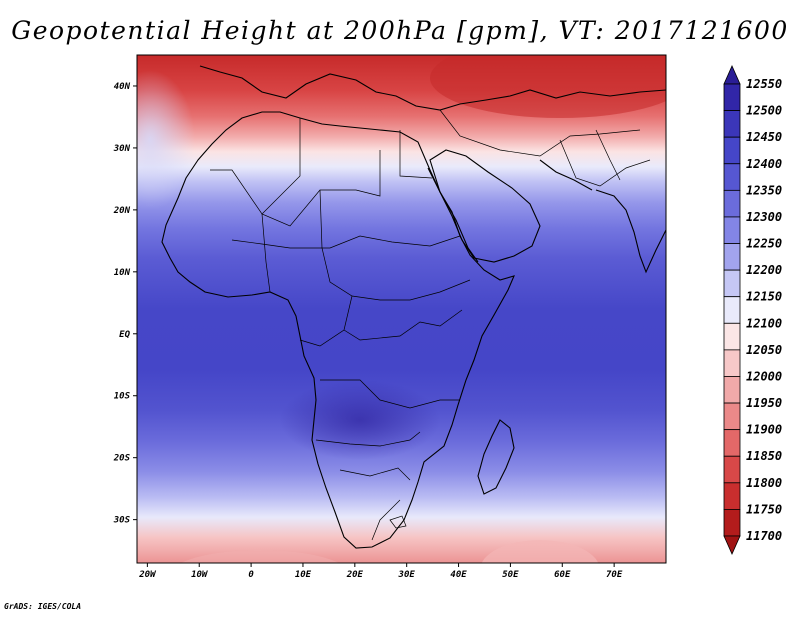 The width and height of the screenshot is (800, 618). What do you see at coordinates (303, 575) in the screenshot?
I see `lon-tick-label: 10E` at bounding box center [303, 575].